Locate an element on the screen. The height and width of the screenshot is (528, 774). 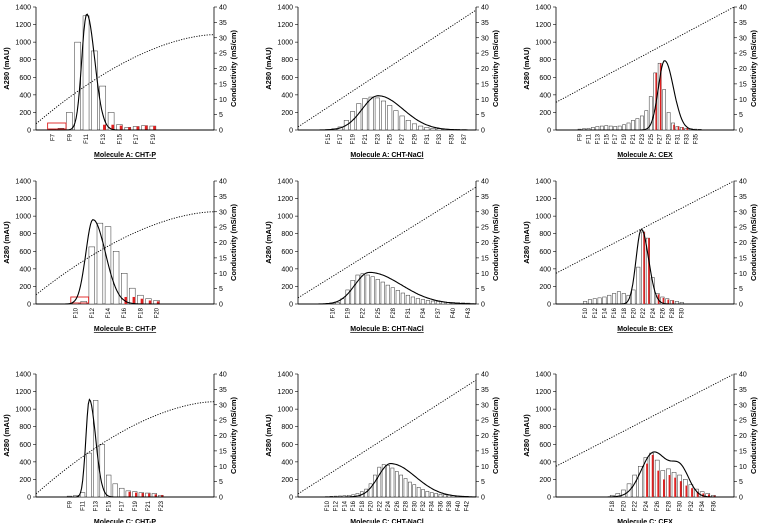
x-tick-label: F18 is located at coordinates (625, 312).